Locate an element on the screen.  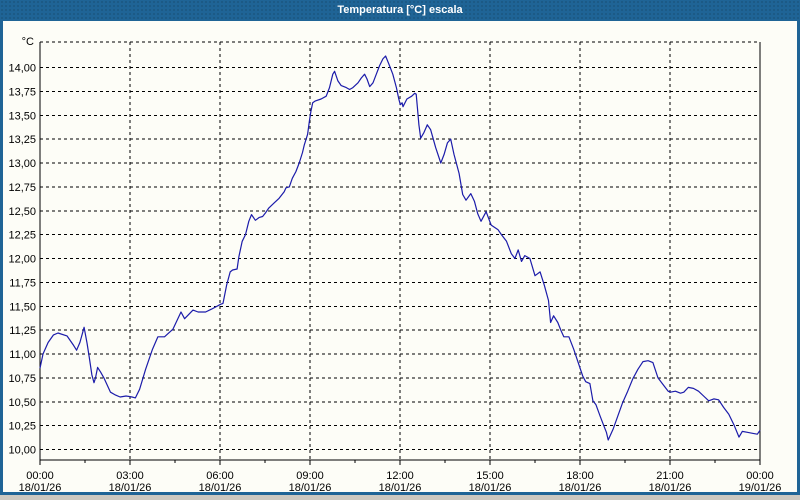
y-tick-label: 13,50 is located at coordinates (22, 116).